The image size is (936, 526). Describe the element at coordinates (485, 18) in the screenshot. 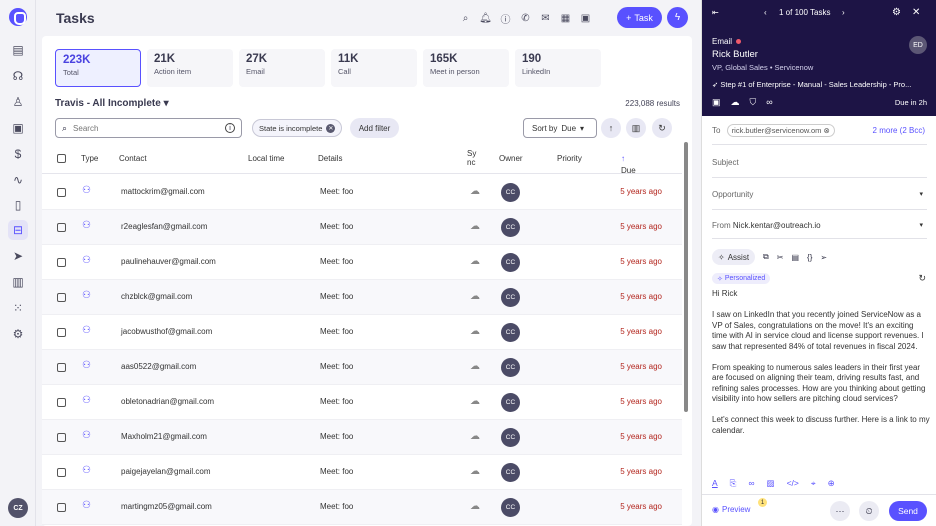

I see `bell-icon: 🔔︎` at that location.